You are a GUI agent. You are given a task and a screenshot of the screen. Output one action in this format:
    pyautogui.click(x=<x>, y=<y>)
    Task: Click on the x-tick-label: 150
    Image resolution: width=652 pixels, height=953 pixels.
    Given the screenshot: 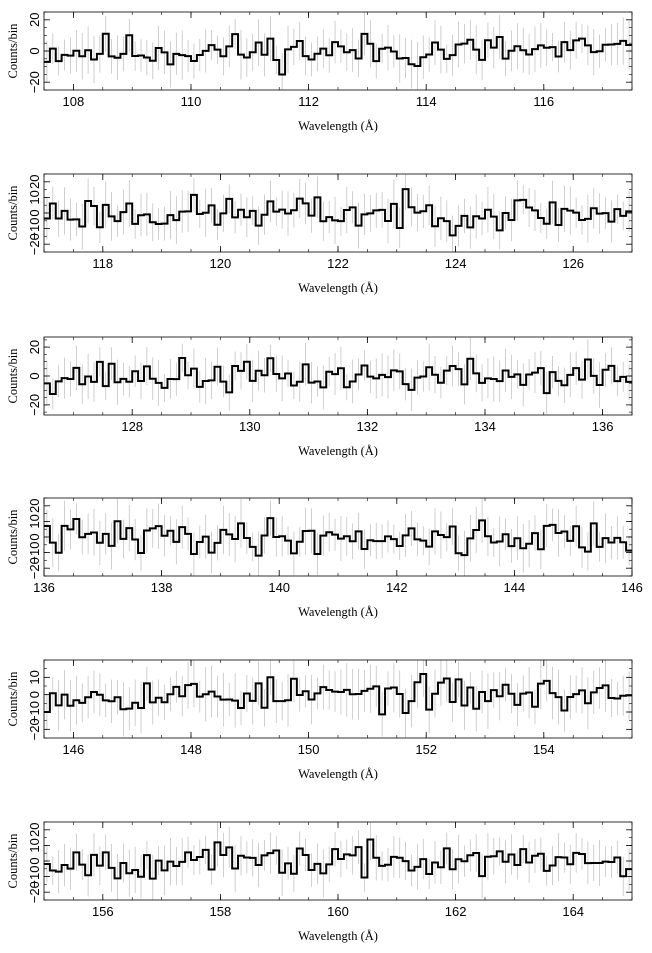 What is the action you would take?
    pyautogui.click(x=309, y=749)
    